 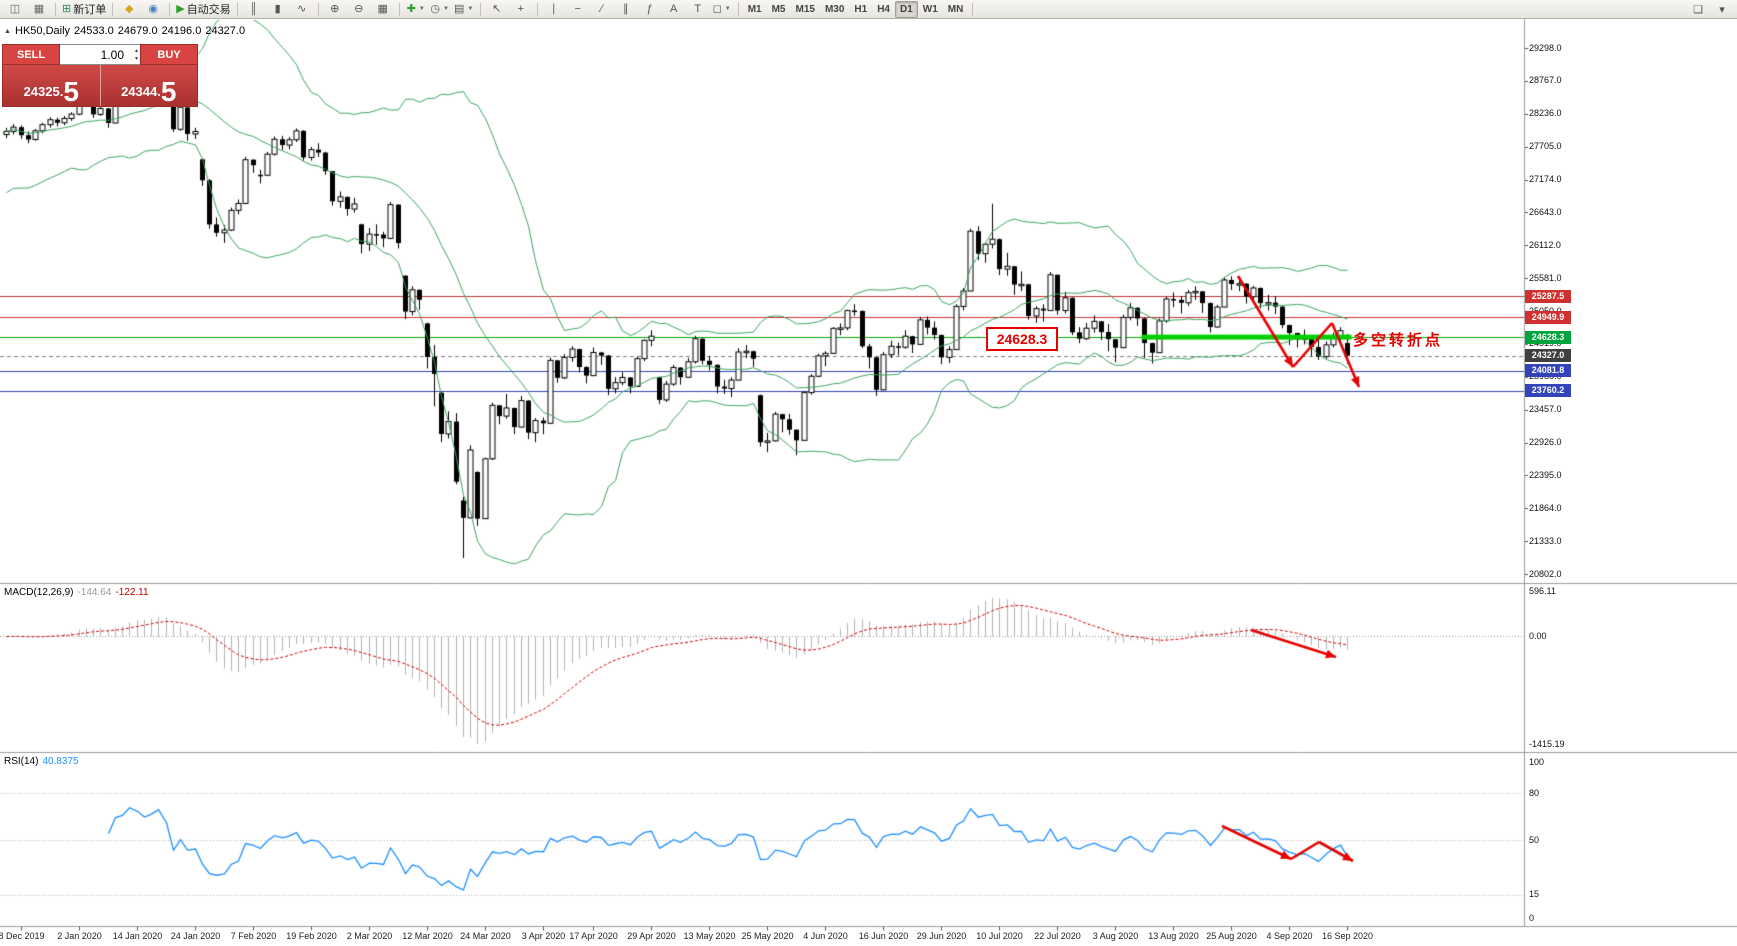 I want to click on horizontal-line-icon: −, so click(x=578, y=9).